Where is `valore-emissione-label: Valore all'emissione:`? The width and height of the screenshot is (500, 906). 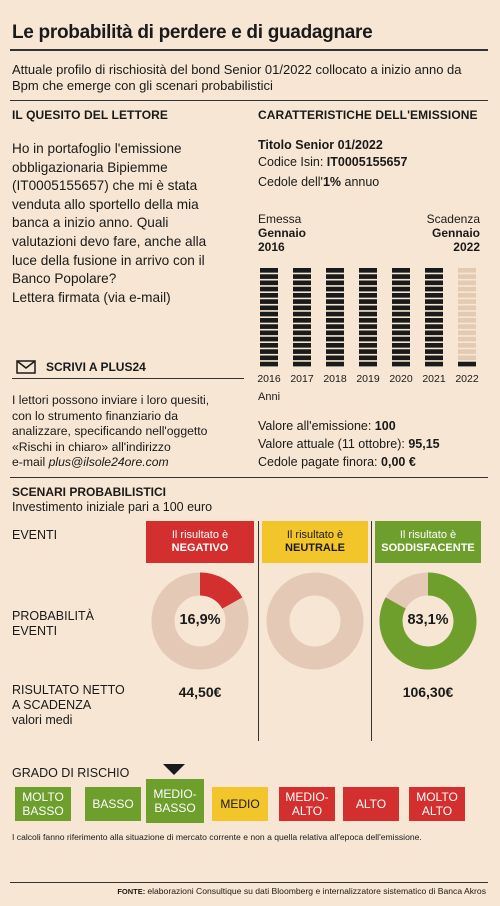 valore-emissione-label: Valore all'emissione: is located at coordinates (316, 426).